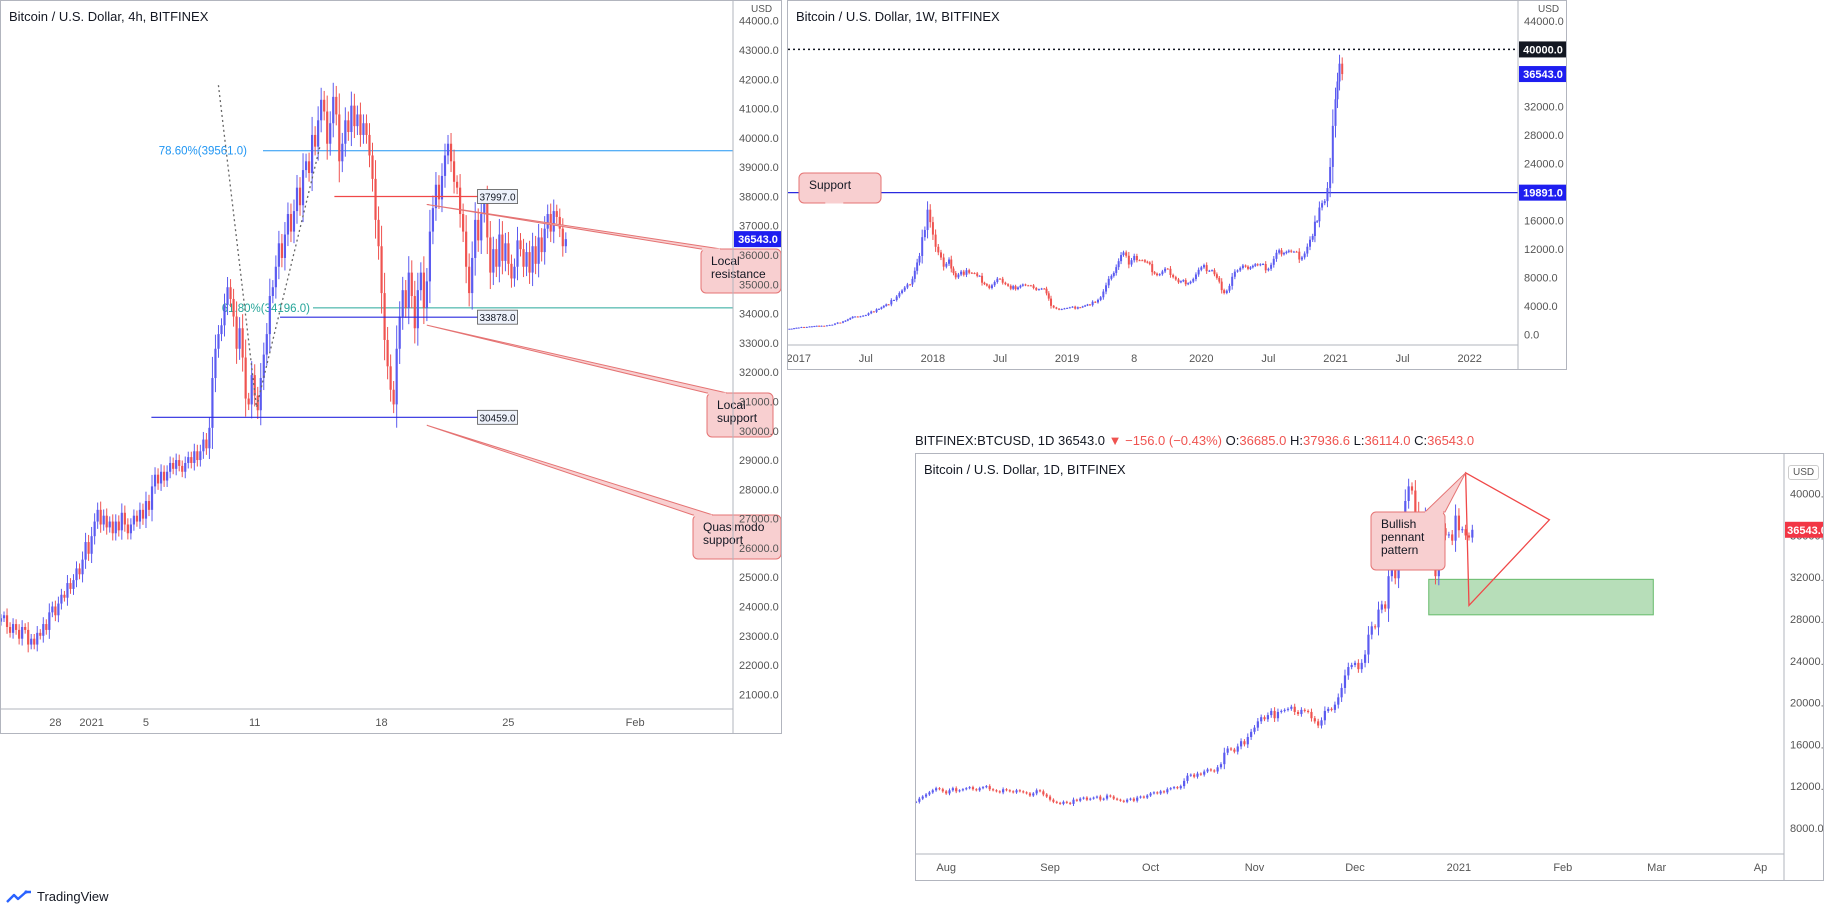 This screenshot has width=1824, height=910. I want to click on x-tick-label: 2017, so click(799, 359).